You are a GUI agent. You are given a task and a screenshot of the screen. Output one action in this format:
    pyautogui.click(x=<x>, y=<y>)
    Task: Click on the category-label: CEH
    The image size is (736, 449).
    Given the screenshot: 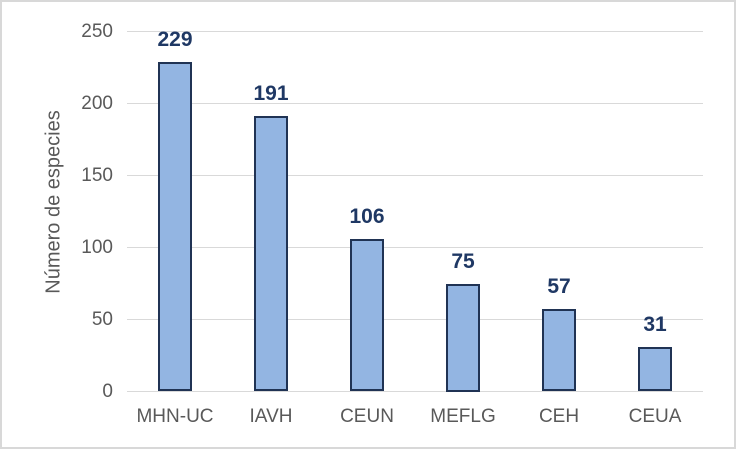 What is the action you would take?
    pyautogui.click(x=559, y=416)
    